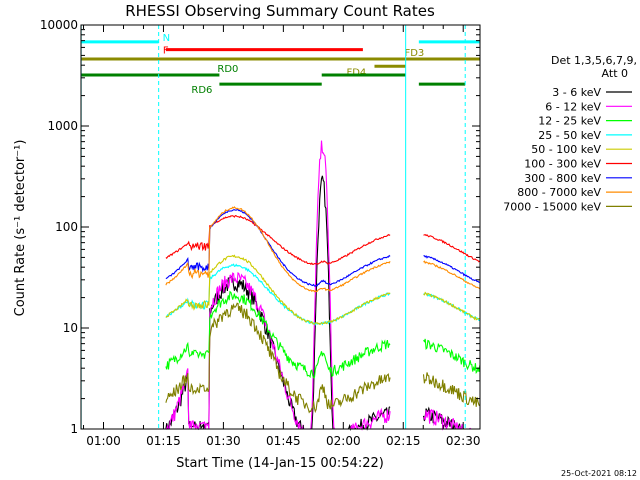  What do you see at coordinates (280, 64) in the screenshot?
I see `flag-bars: NF FD3 FD4 RD0 RD6` at bounding box center [280, 64].